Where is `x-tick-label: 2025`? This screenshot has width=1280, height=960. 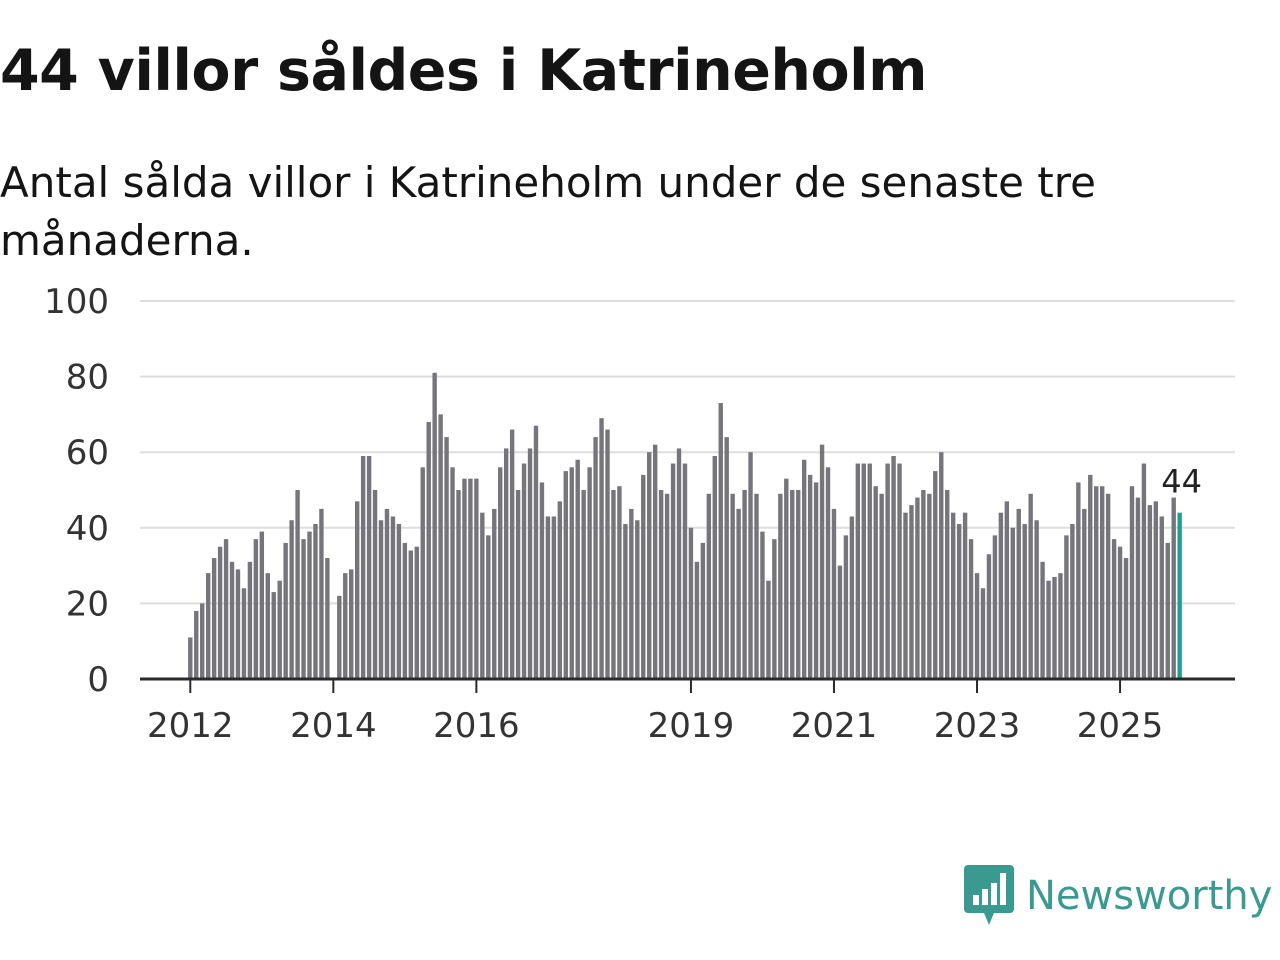 x-tick-label: 2025 is located at coordinates (1120, 723).